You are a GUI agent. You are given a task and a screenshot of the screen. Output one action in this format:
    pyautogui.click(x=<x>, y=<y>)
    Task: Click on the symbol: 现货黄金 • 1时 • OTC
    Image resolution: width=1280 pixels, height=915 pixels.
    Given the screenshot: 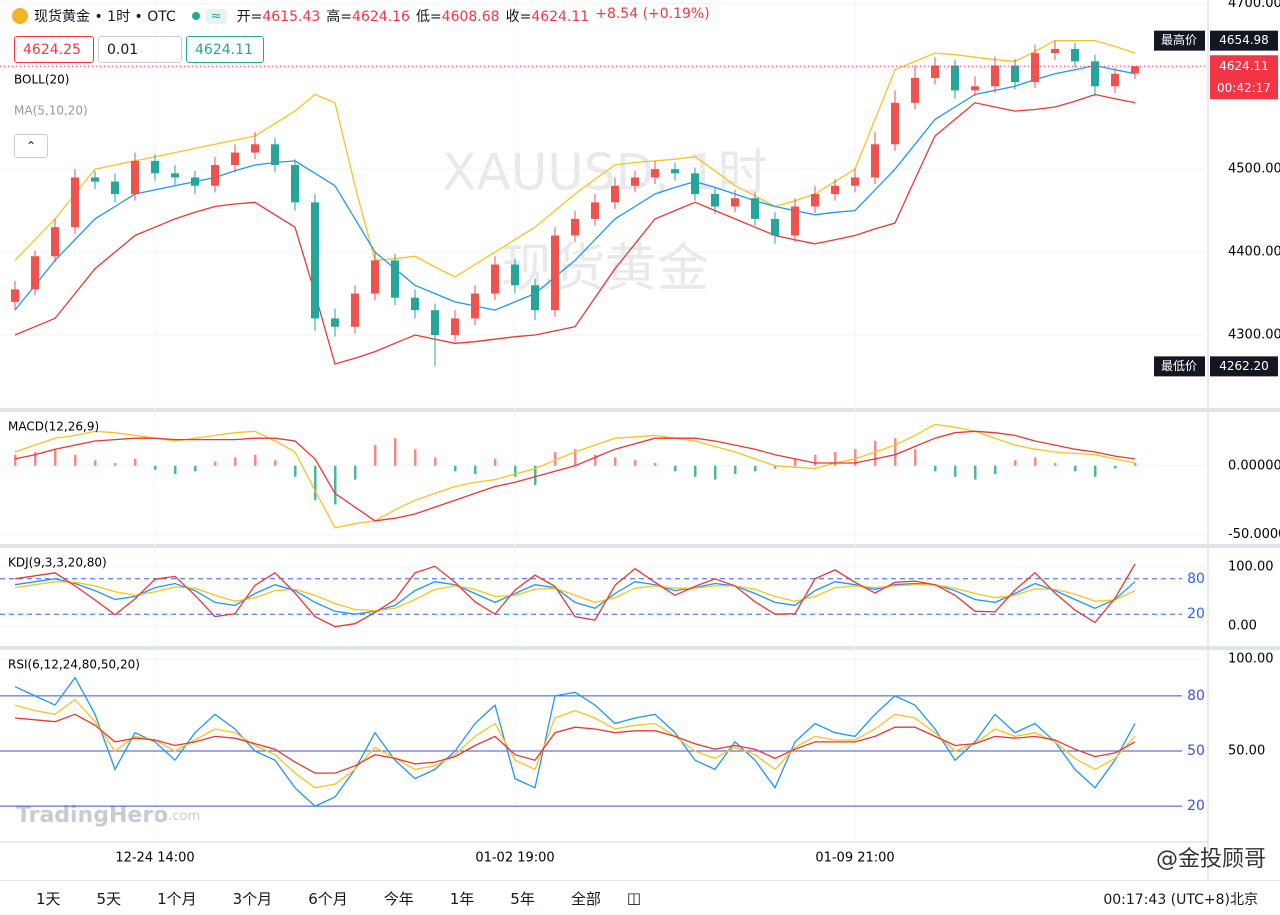 What is the action you would take?
    pyautogui.click(x=105, y=17)
    